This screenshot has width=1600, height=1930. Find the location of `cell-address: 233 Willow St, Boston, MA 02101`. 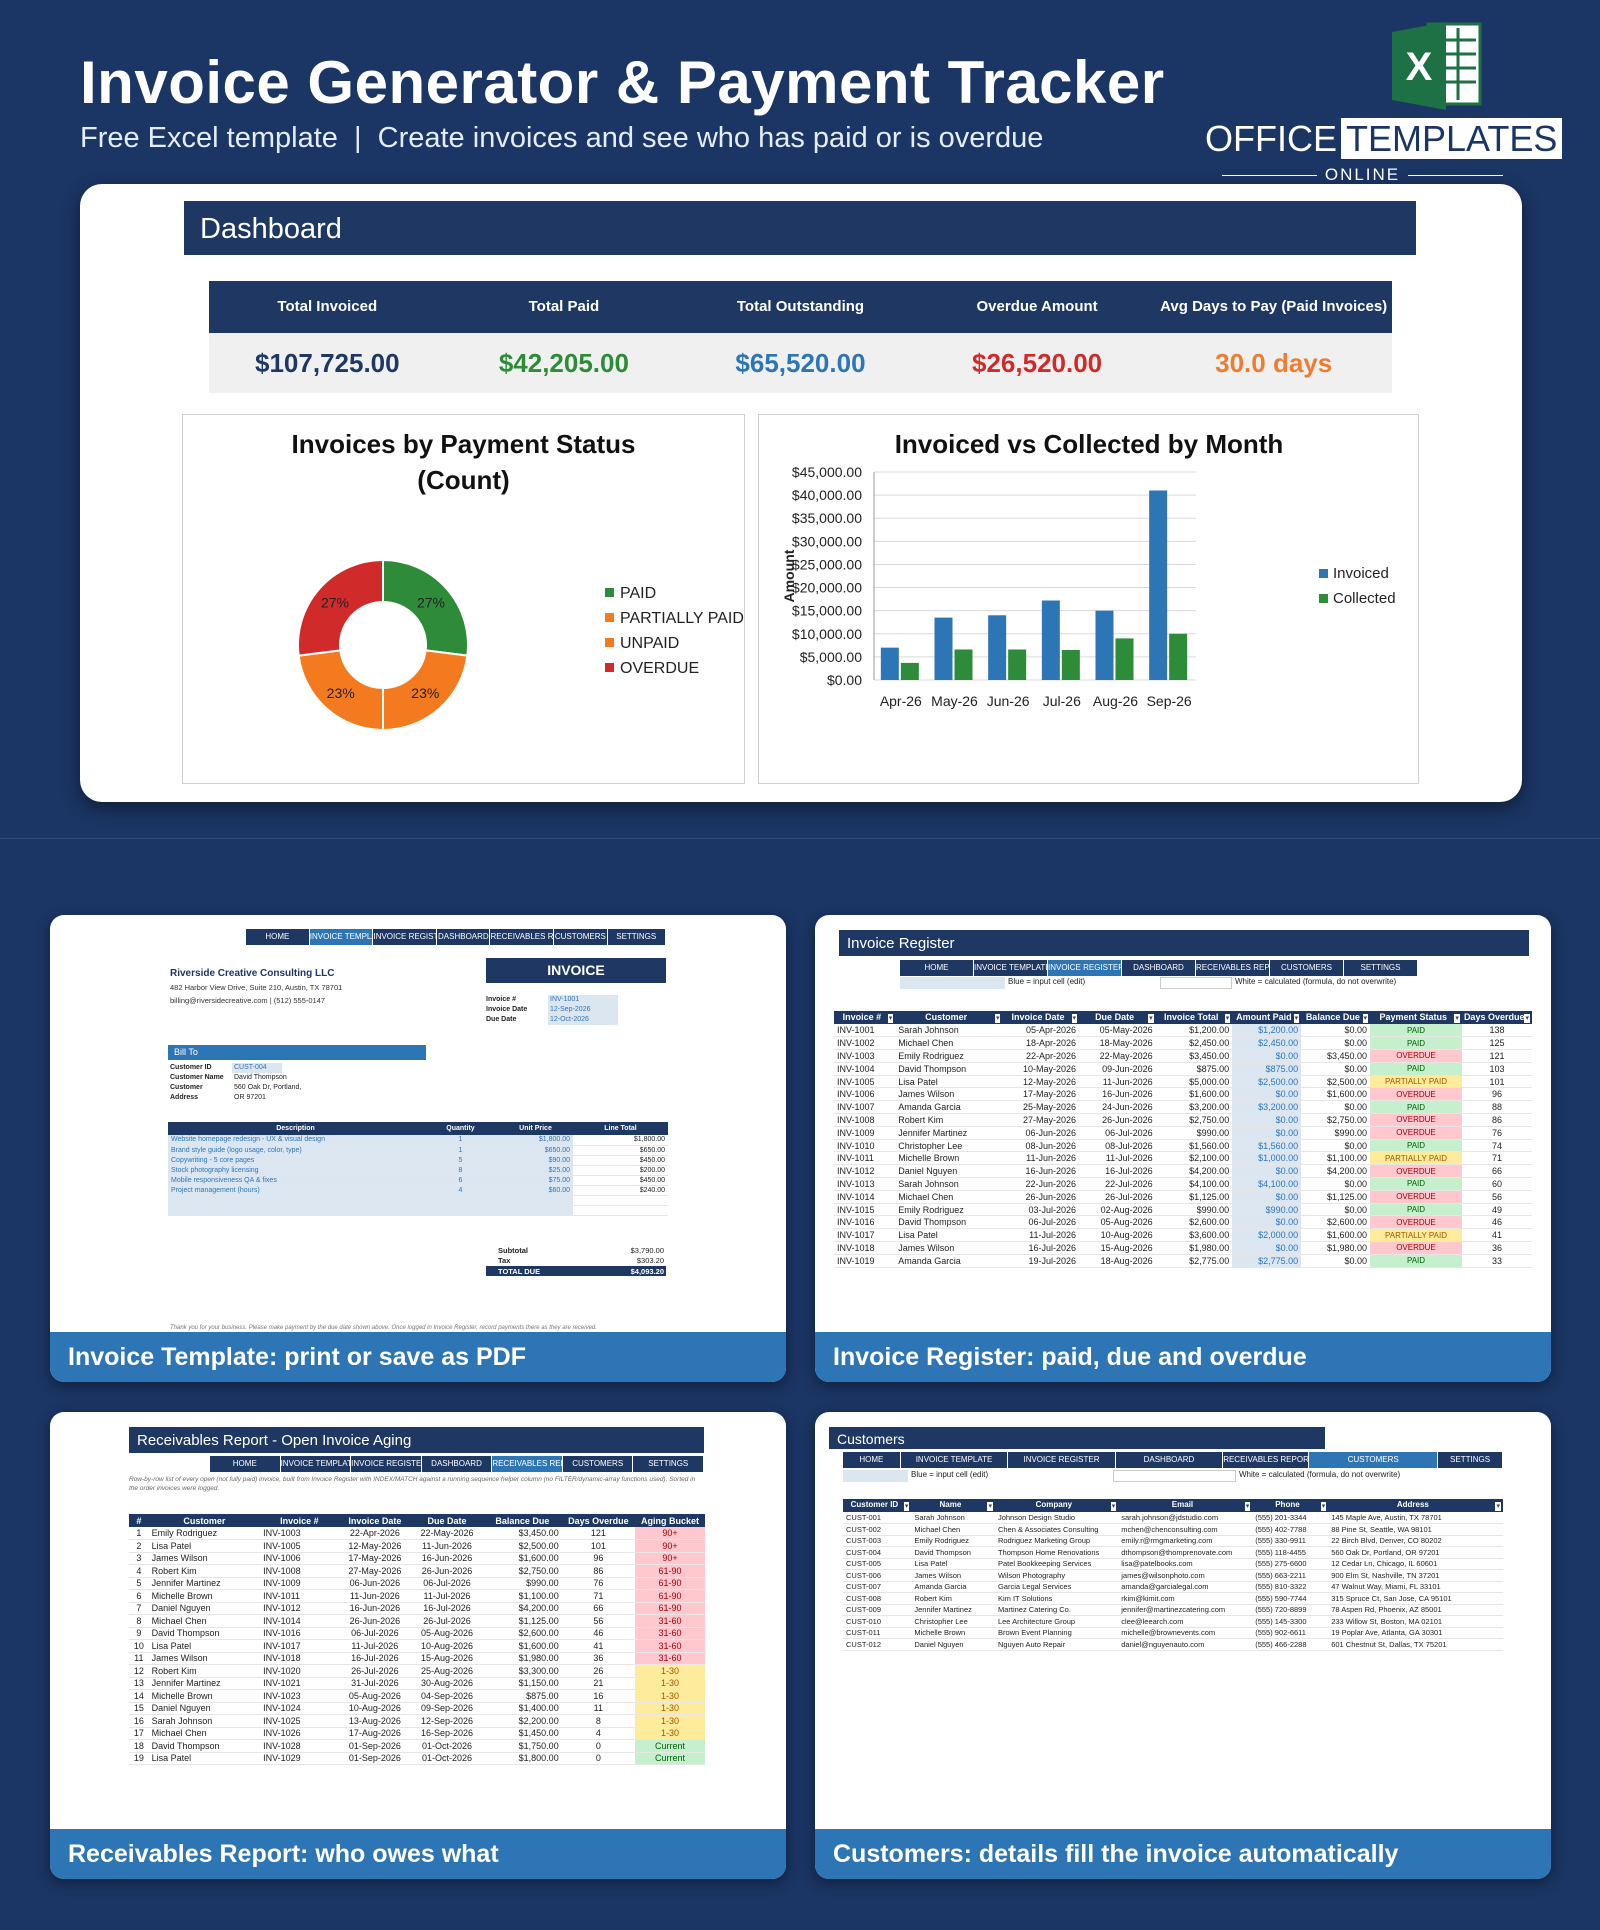

cell-address: 233 Willow St, Boston, MA 02101 is located at coordinates (1415, 1621).